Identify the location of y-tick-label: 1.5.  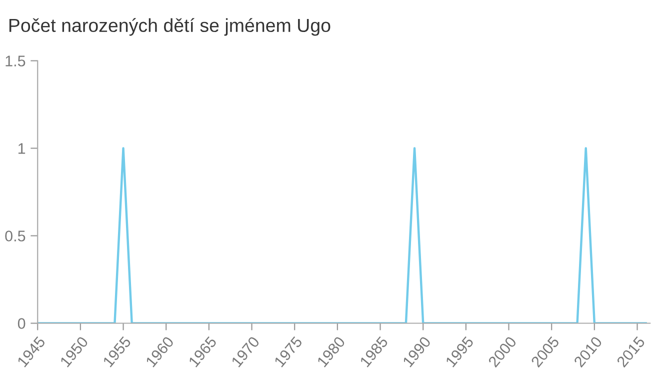
(16, 61).